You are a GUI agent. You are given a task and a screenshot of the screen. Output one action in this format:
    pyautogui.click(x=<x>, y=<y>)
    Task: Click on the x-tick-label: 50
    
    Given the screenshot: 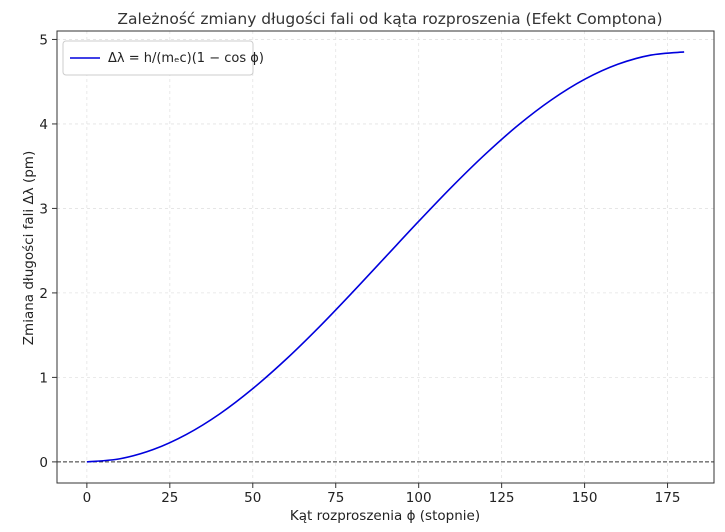 What is the action you would take?
    pyautogui.click(x=252, y=498)
    